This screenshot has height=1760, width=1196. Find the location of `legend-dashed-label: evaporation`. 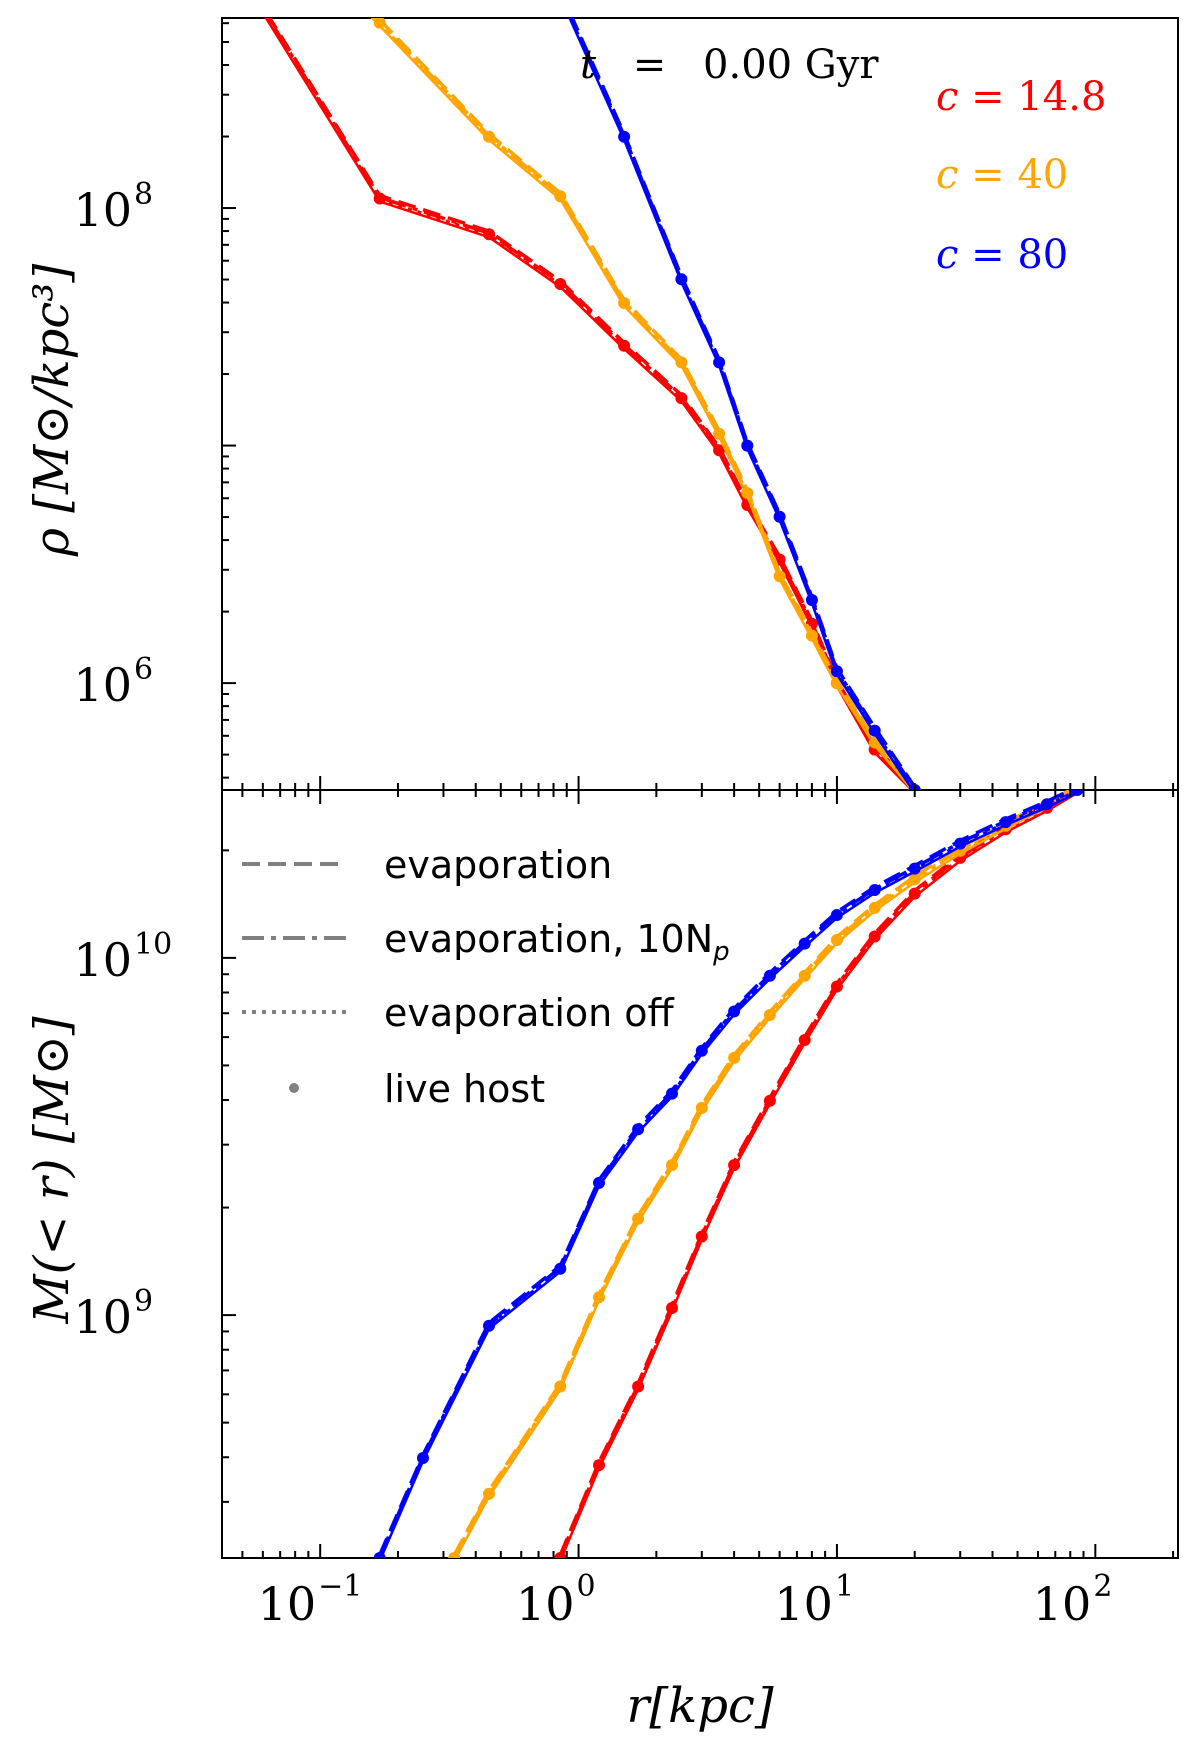

legend-dashed-label: evaporation is located at coordinates (498, 865).